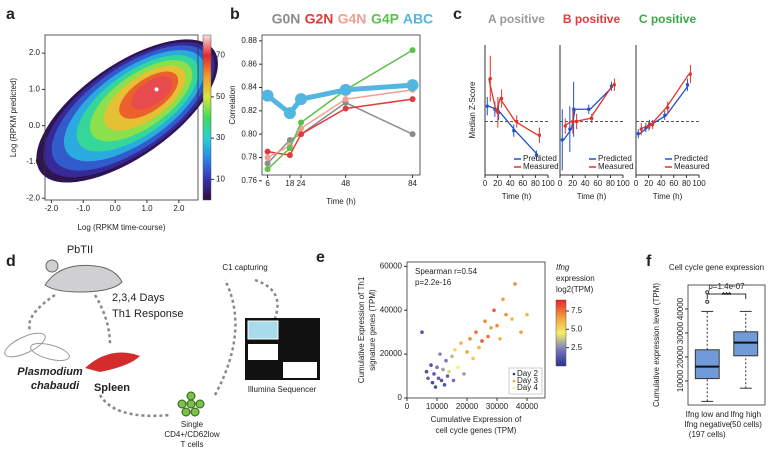 Image resolution: width=778 pixels, height=451 pixels. I want to click on legend-entry: Day 2, so click(527, 373).